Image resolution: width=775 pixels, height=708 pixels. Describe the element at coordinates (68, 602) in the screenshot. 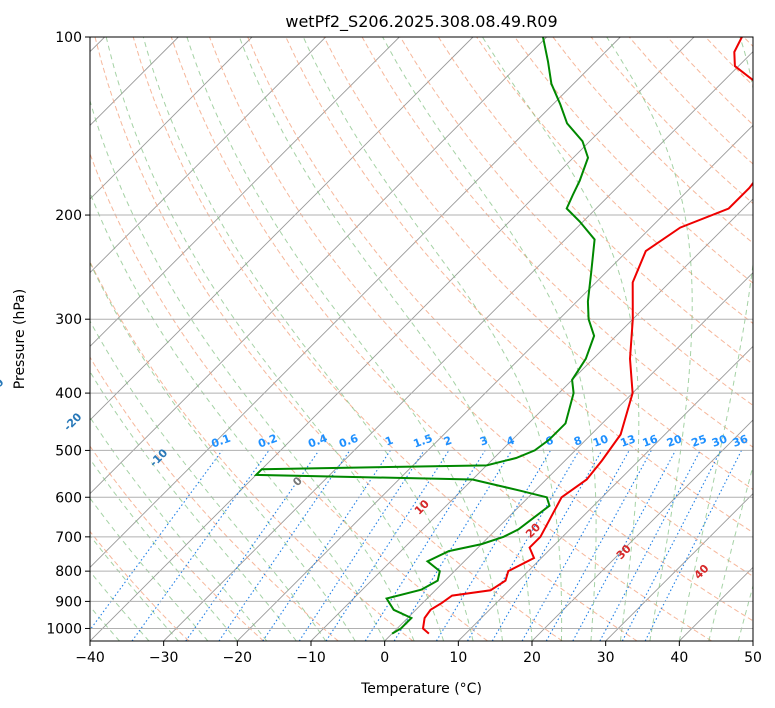

I see `y-tick-label: 900` at that location.